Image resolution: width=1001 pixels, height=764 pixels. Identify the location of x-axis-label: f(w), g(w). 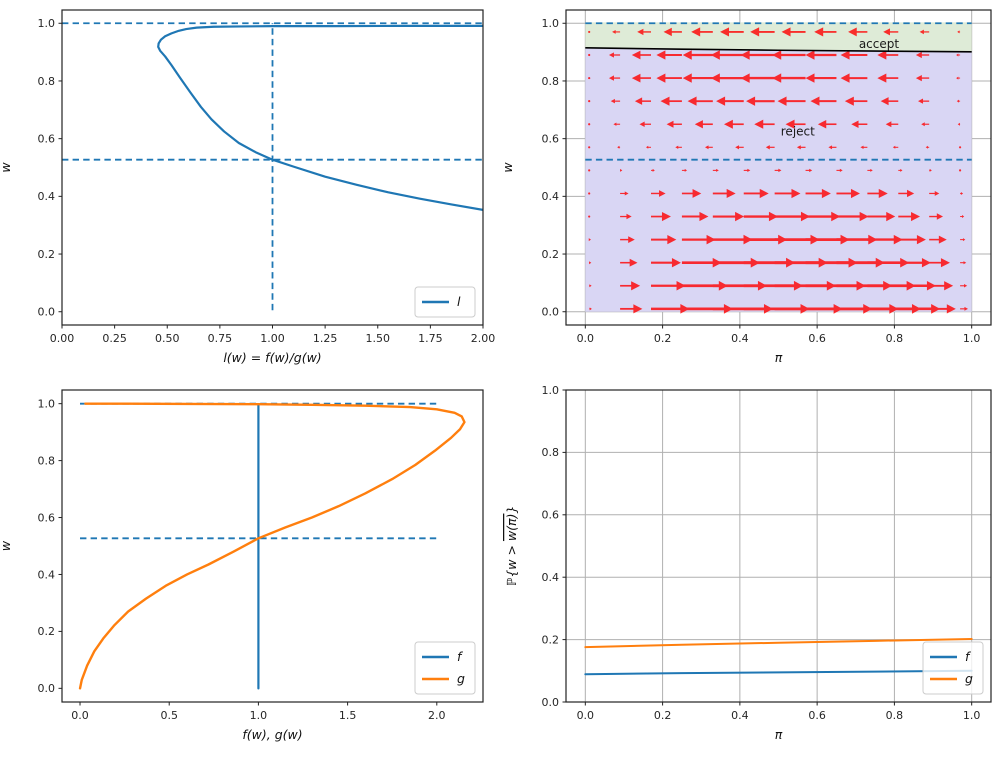
(272, 734).